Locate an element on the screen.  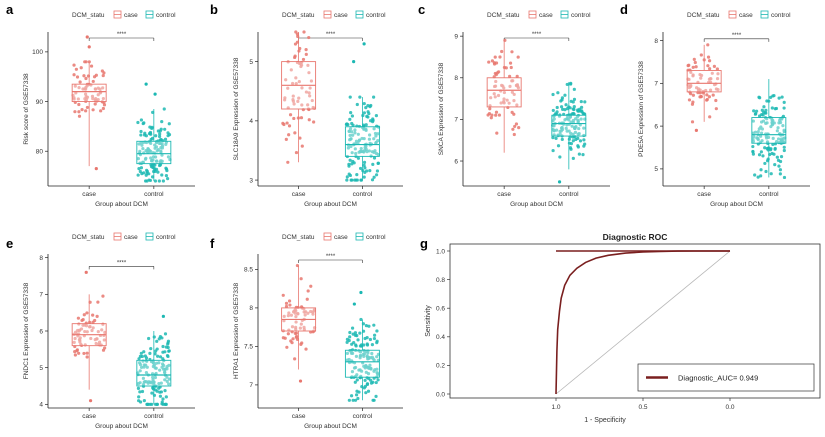
x-tick-label: 0.5 is located at coordinates (642, 407).